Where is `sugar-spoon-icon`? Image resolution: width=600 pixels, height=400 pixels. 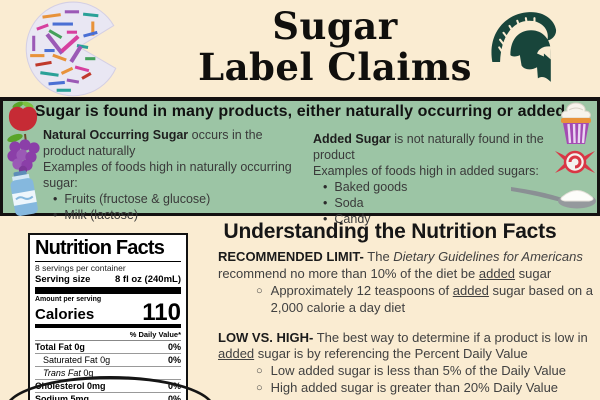
sugar-spoon-icon is located at coordinates (553, 198).